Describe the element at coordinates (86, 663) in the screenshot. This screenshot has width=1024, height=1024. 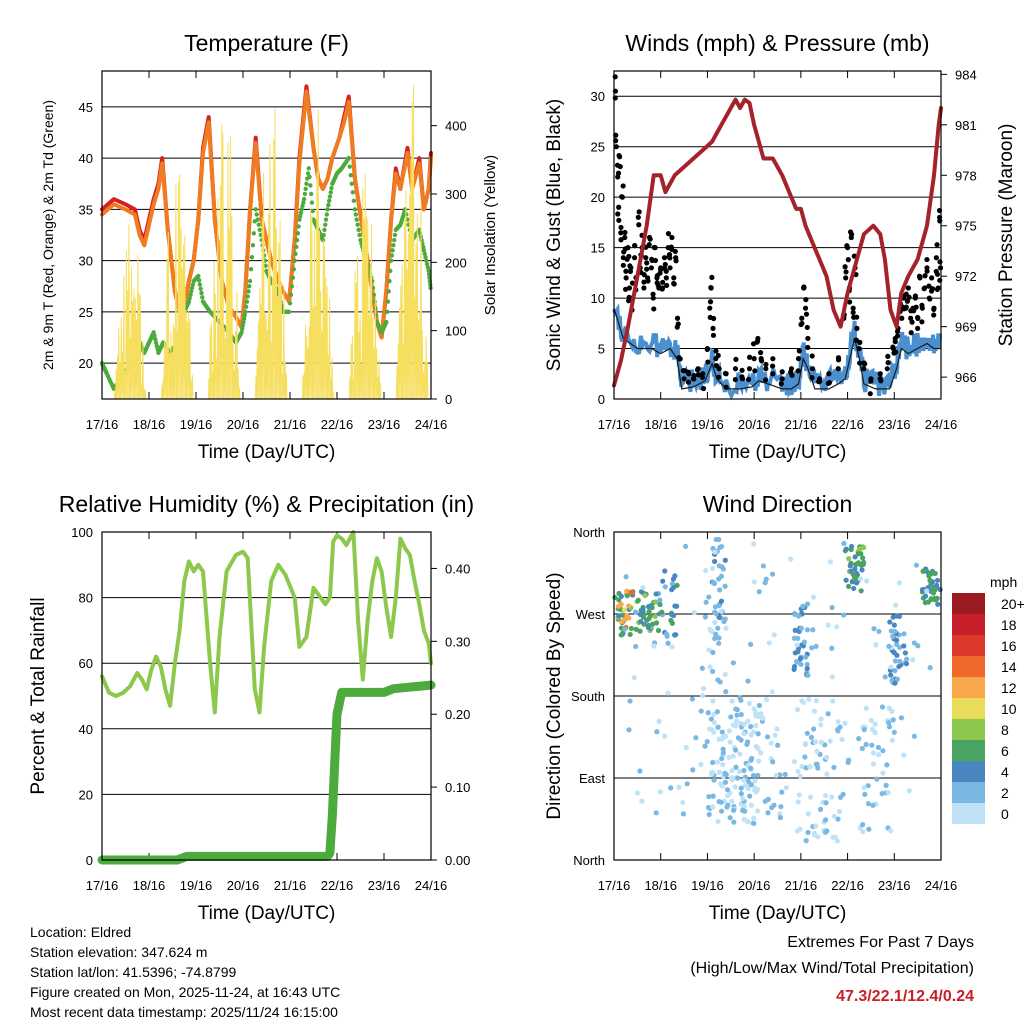
I see `humidity-ytick-label: 60` at that location.